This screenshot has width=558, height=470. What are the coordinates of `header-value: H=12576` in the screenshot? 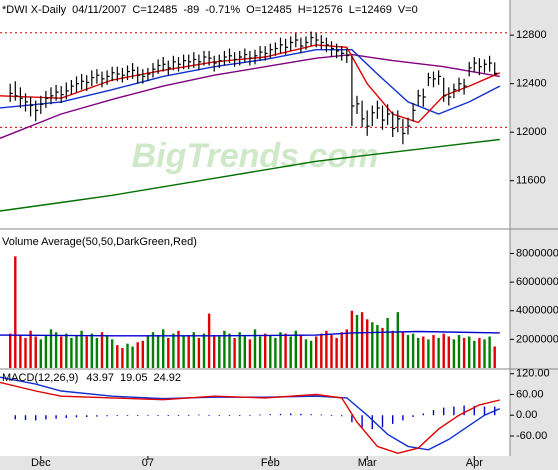 It's located at (320, 10).